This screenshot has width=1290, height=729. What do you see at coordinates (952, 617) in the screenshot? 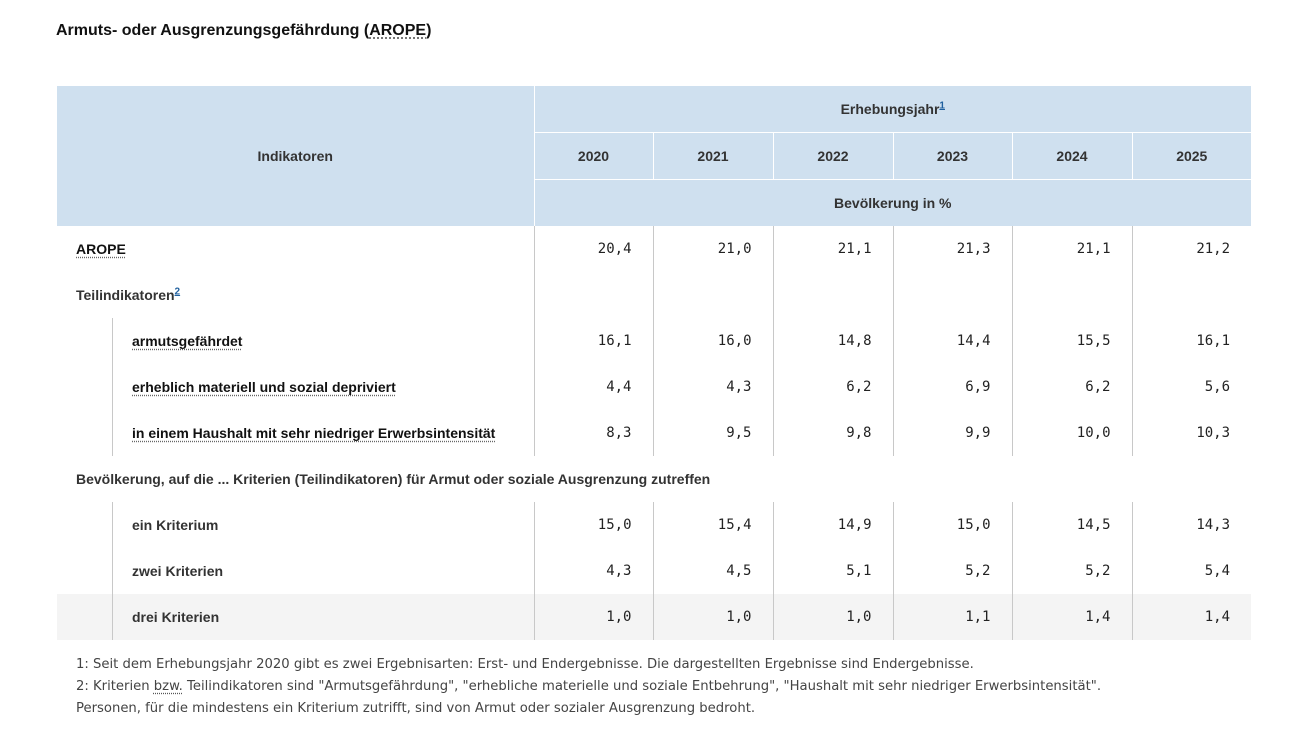
I see `table-cell: 1,1` at bounding box center [952, 617].